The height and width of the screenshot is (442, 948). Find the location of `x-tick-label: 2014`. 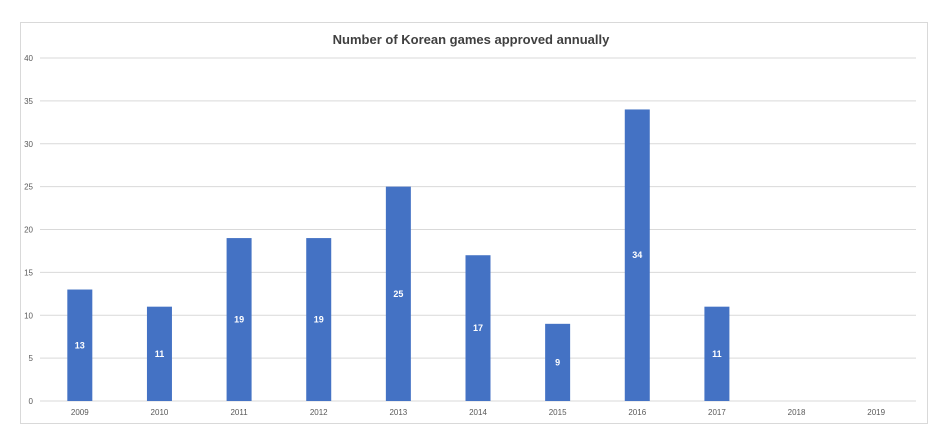

x-tick-label: 2014 is located at coordinates (478, 412).